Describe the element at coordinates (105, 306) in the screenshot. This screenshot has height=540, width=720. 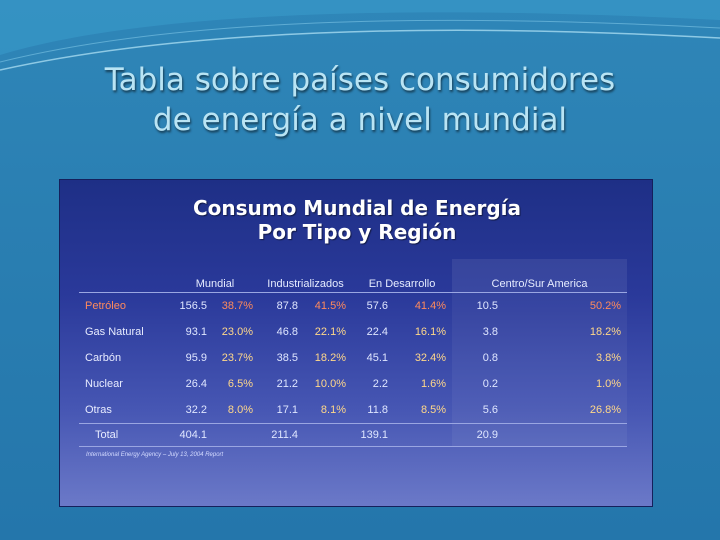
I see `row-label: Petróleo` at that location.